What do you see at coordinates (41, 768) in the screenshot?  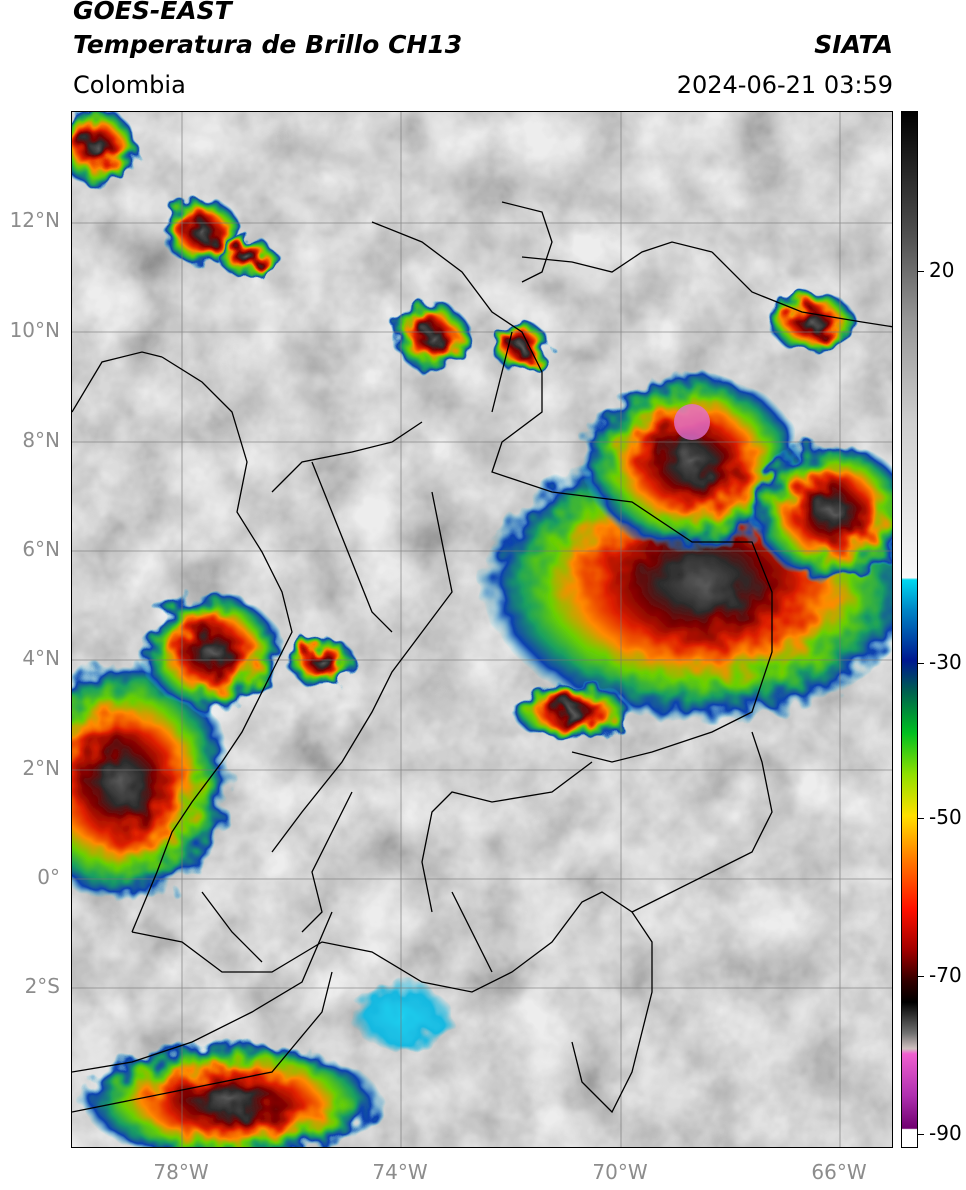 I see `lat-label-2n: 2°N` at bounding box center [41, 768].